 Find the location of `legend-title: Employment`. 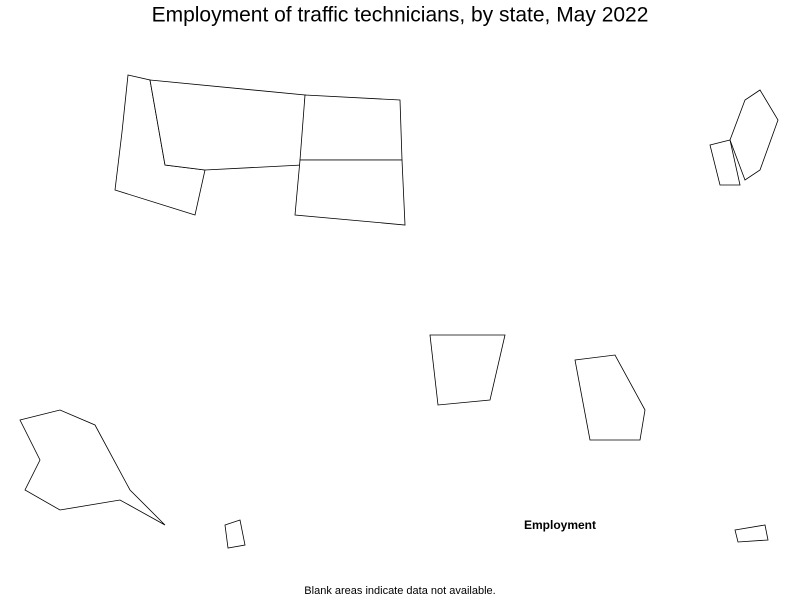

legend-title: Employment is located at coordinates (560, 525).